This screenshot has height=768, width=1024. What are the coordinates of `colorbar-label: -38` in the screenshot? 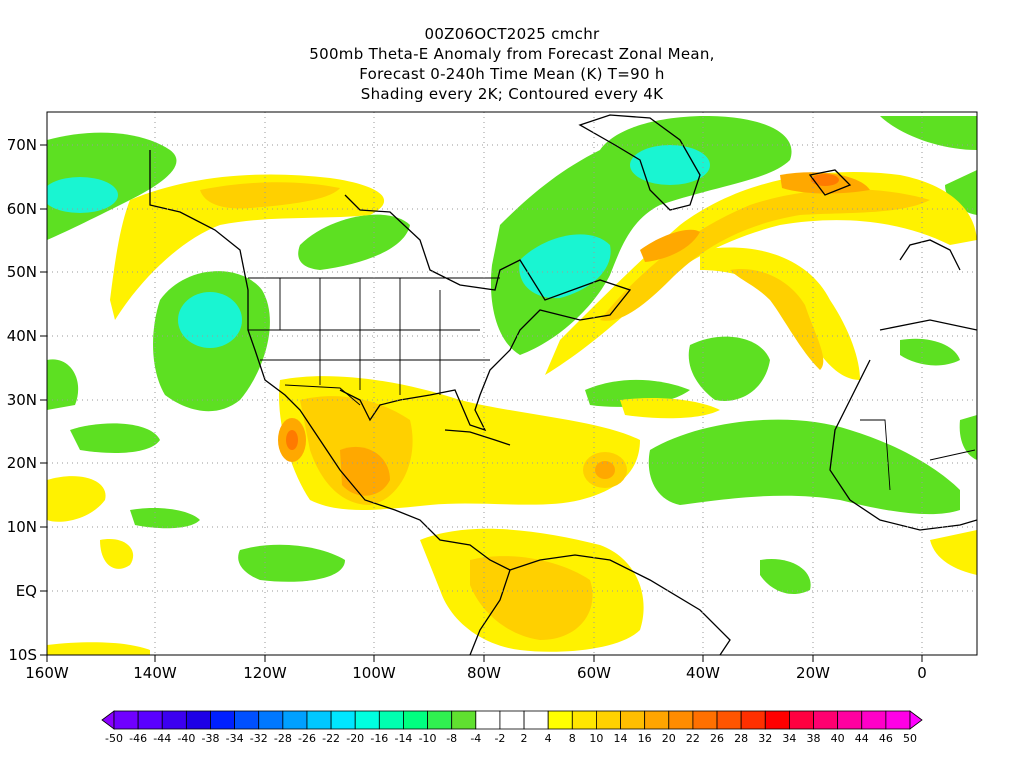 It's located at (211, 738).